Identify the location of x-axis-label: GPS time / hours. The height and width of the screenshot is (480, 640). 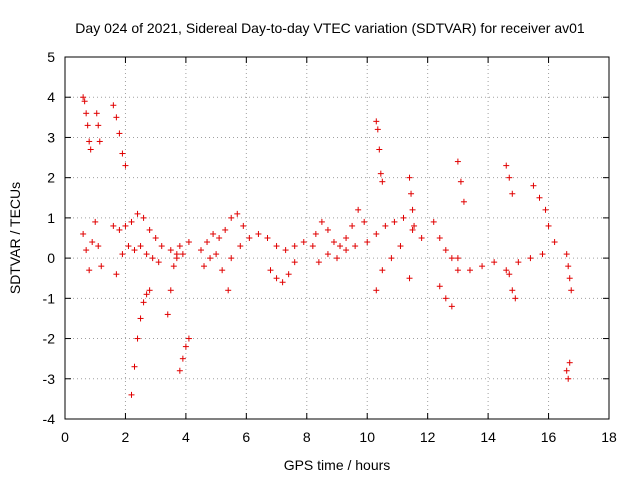
(337, 465).